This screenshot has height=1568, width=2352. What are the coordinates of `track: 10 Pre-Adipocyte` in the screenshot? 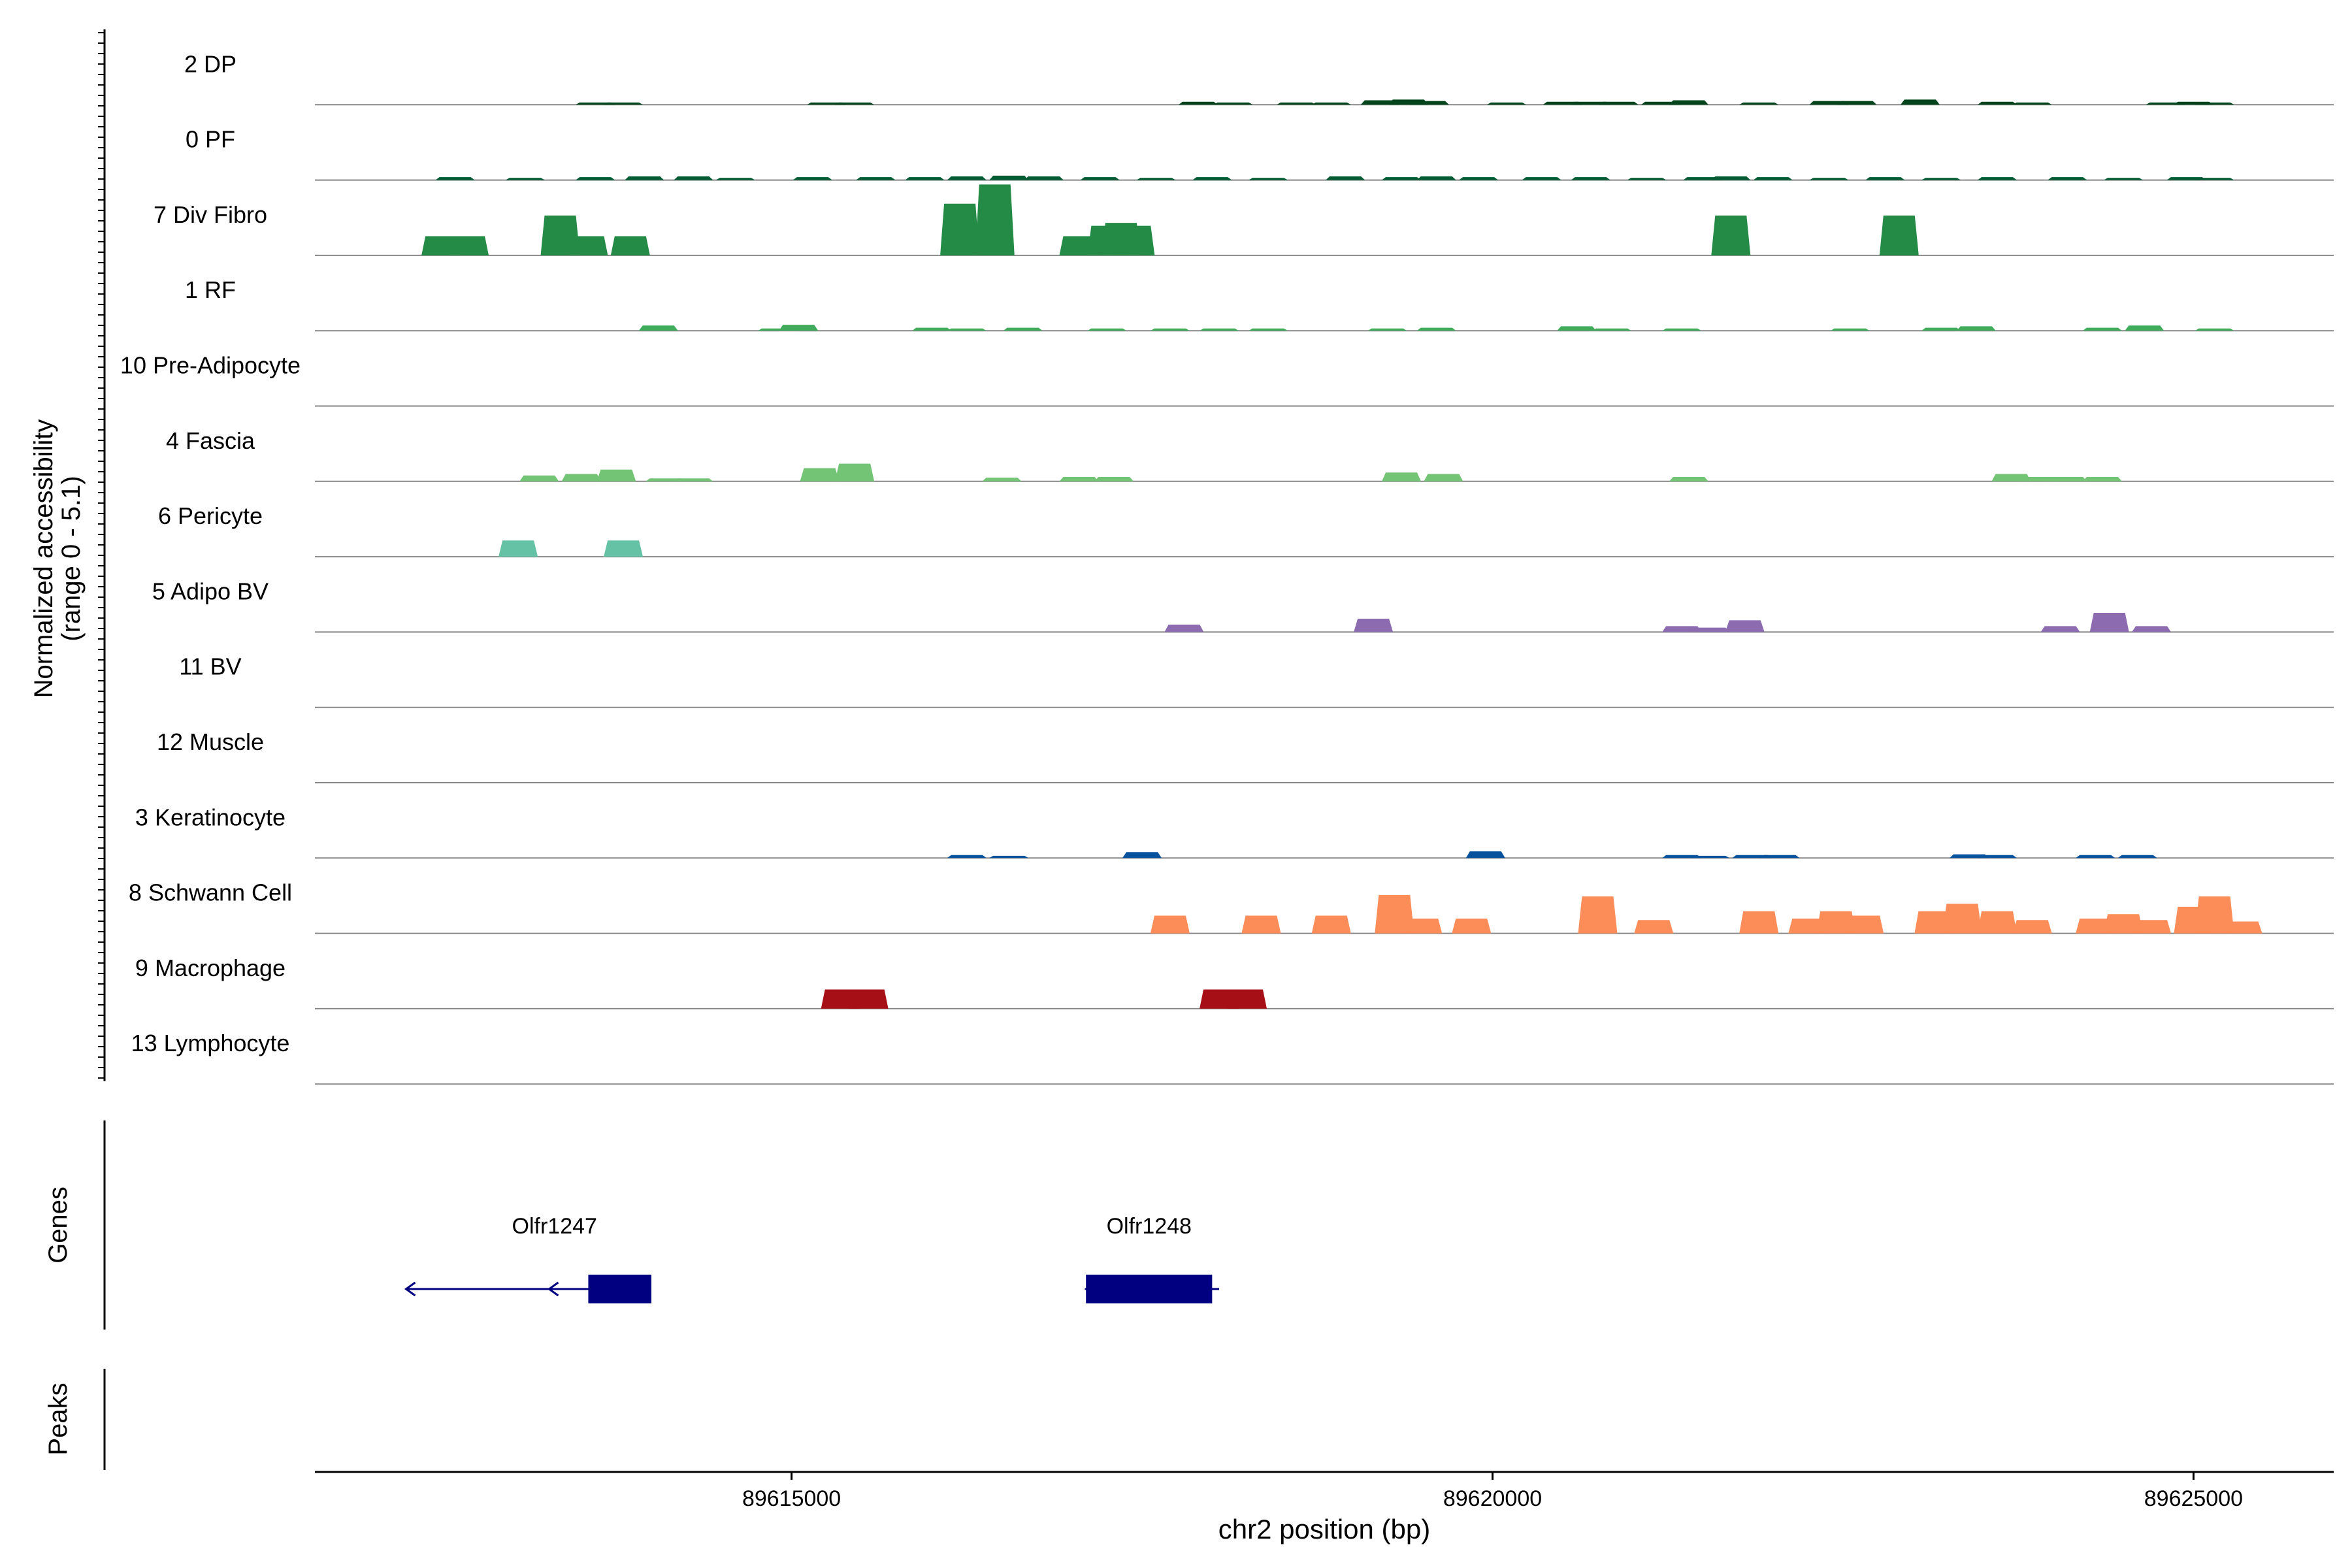 It's located at (1227, 379).